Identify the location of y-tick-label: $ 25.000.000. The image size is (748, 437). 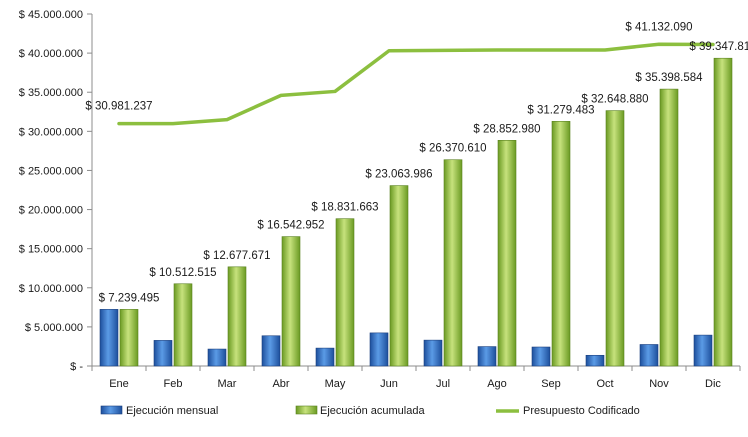
(51, 171).